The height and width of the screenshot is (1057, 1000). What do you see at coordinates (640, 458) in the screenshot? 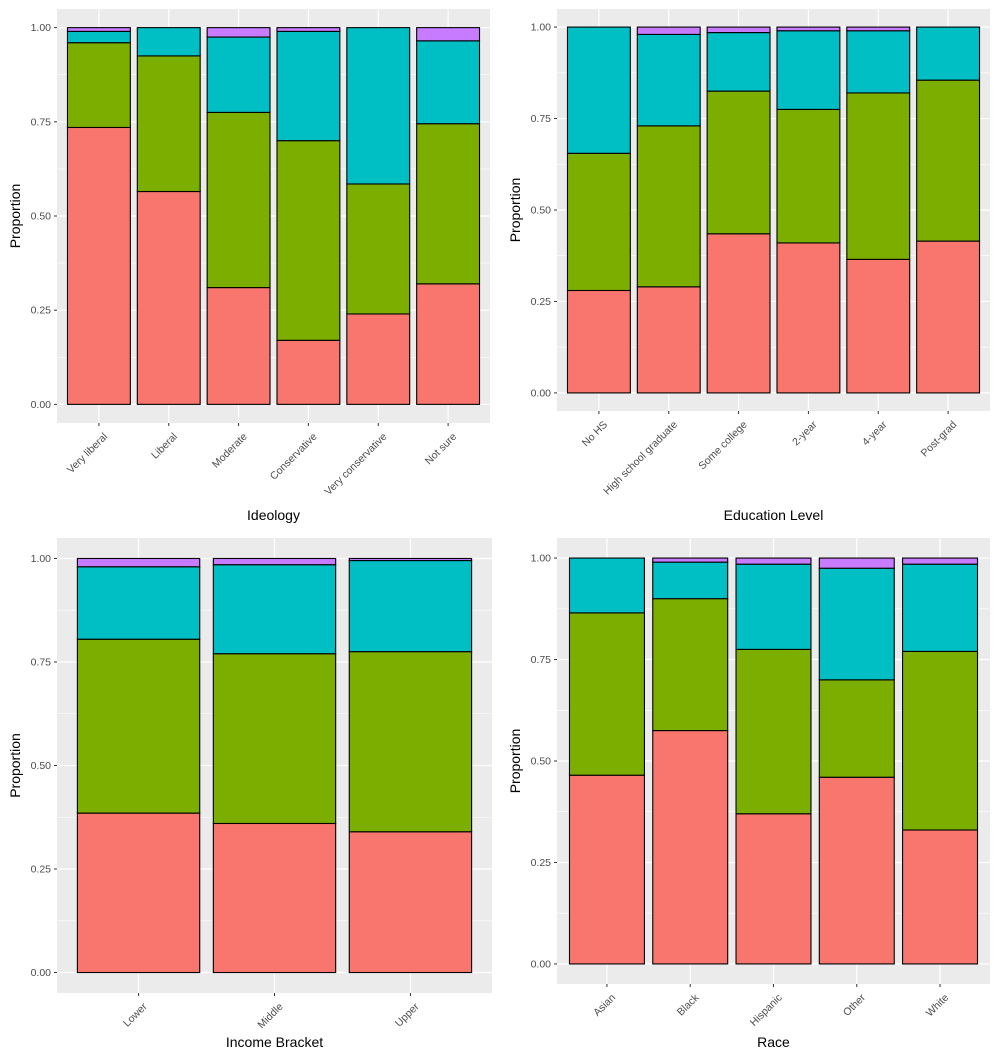
I see `x-tick-label: High school graduate` at bounding box center [640, 458].